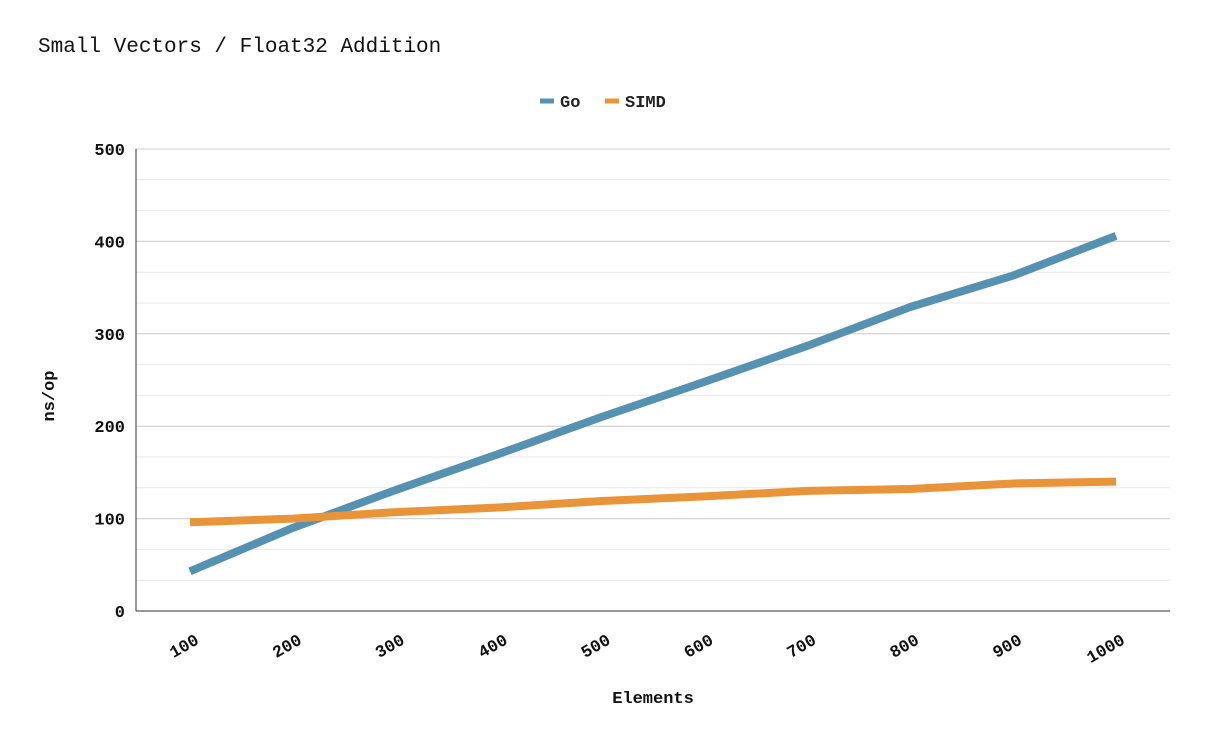 This screenshot has height=746, width=1208. What do you see at coordinates (240, 47) in the screenshot?
I see `chart-title: Small Vectors / Float32 Addition` at bounding box center [240, 47].